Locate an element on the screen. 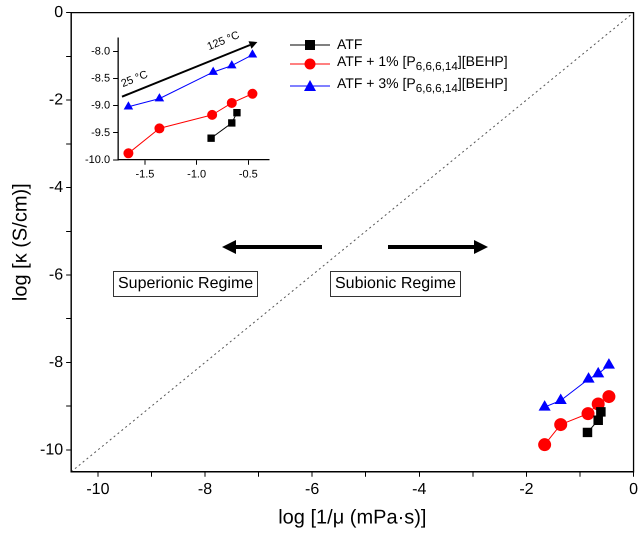 The image size is (641, 539). y-tick-label: -2 is located at coordinates (56, 99).